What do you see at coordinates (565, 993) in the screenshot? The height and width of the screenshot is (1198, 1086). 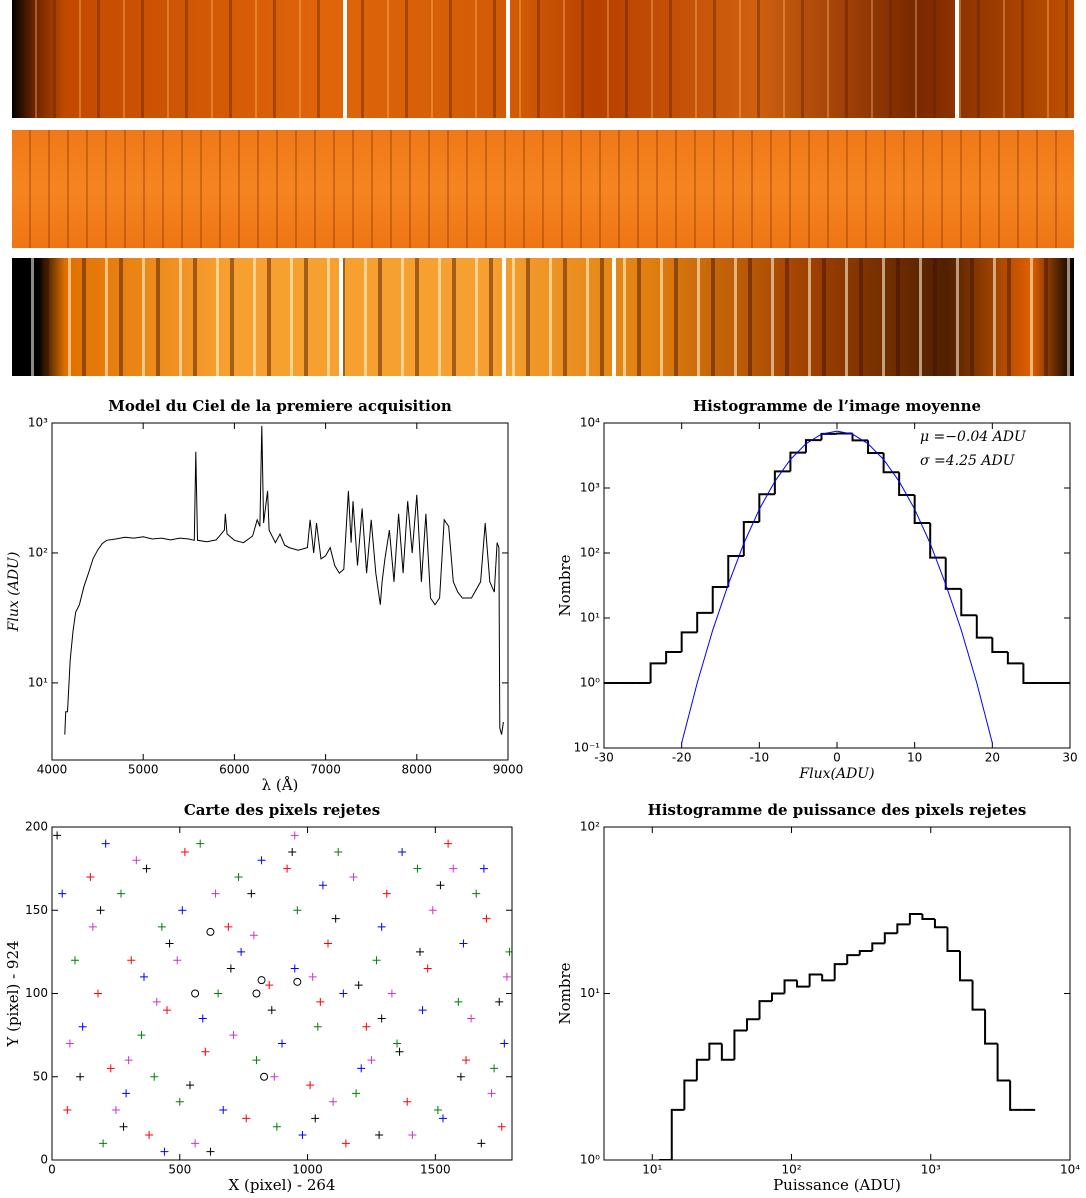 I see `y-axis-label: Nombre` at bounding box center [565, 993].